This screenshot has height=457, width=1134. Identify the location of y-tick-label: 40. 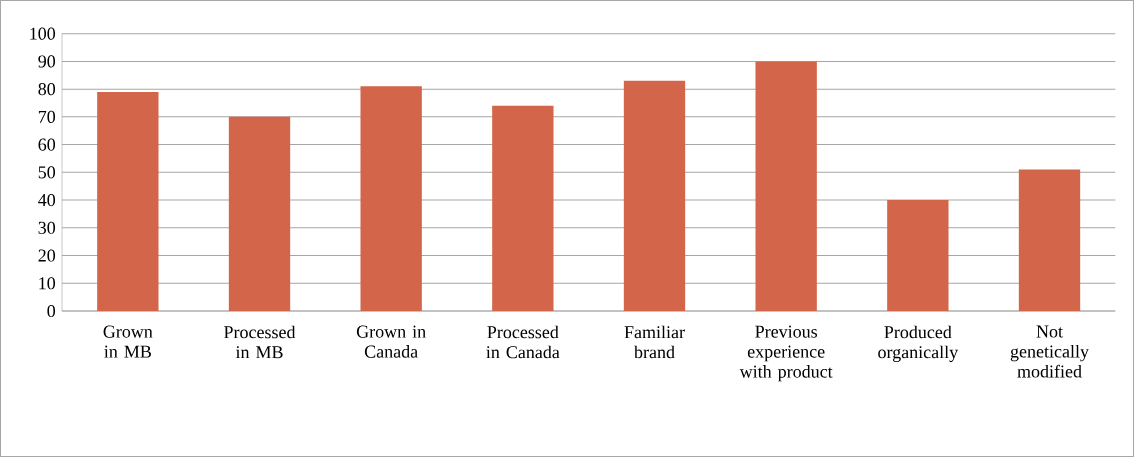
(47, 200).